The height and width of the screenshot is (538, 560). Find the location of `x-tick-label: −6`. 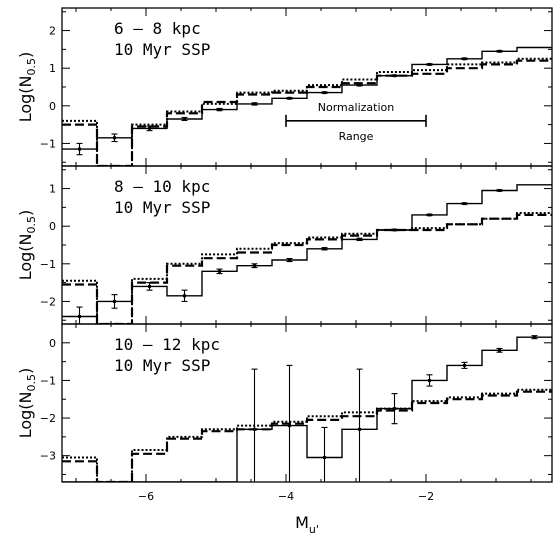

x-tick-label: −6 is located at coordinates (146, 496).